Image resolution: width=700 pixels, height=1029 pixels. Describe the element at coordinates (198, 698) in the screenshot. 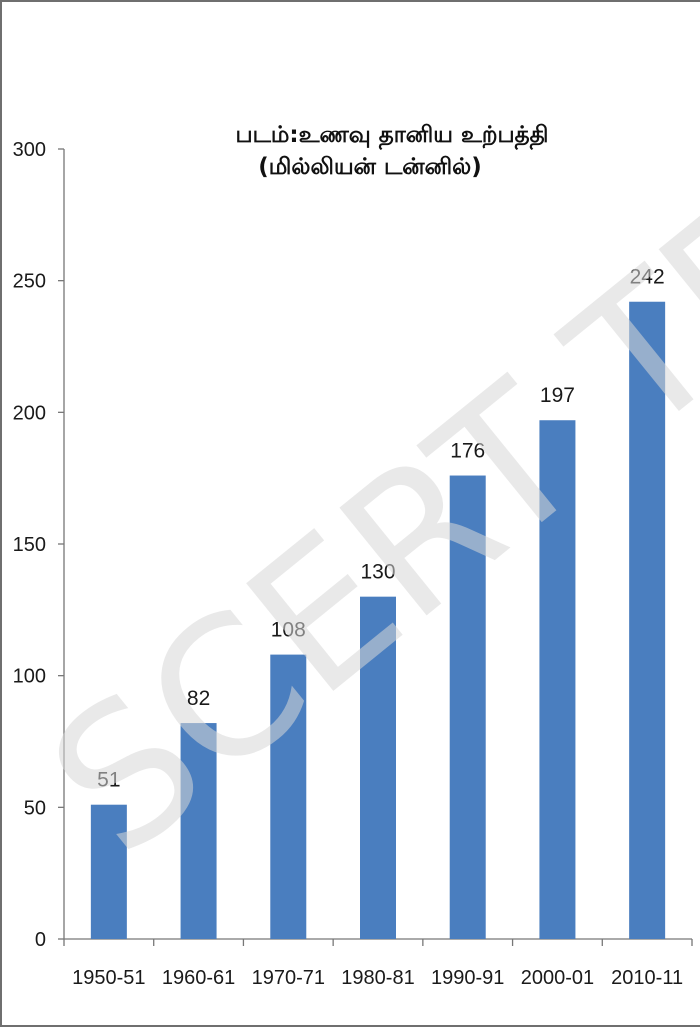

I see `data-label: 82` at that location.